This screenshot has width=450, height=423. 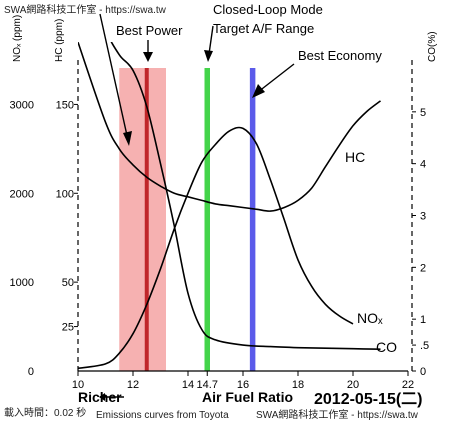 I want to click on x-tick-label: 12, so click(x=133, y=385).